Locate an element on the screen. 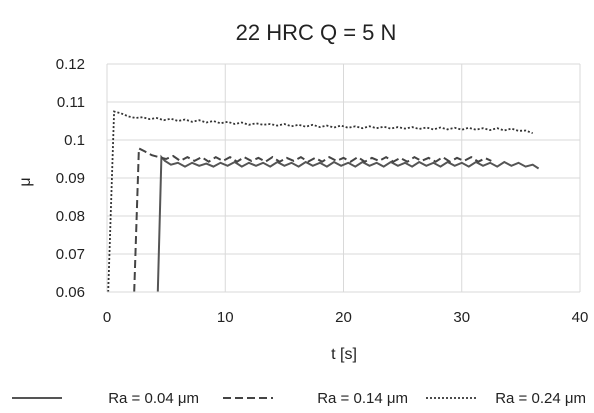  x-tick-label: 20 is located at coordinates (343, 317).